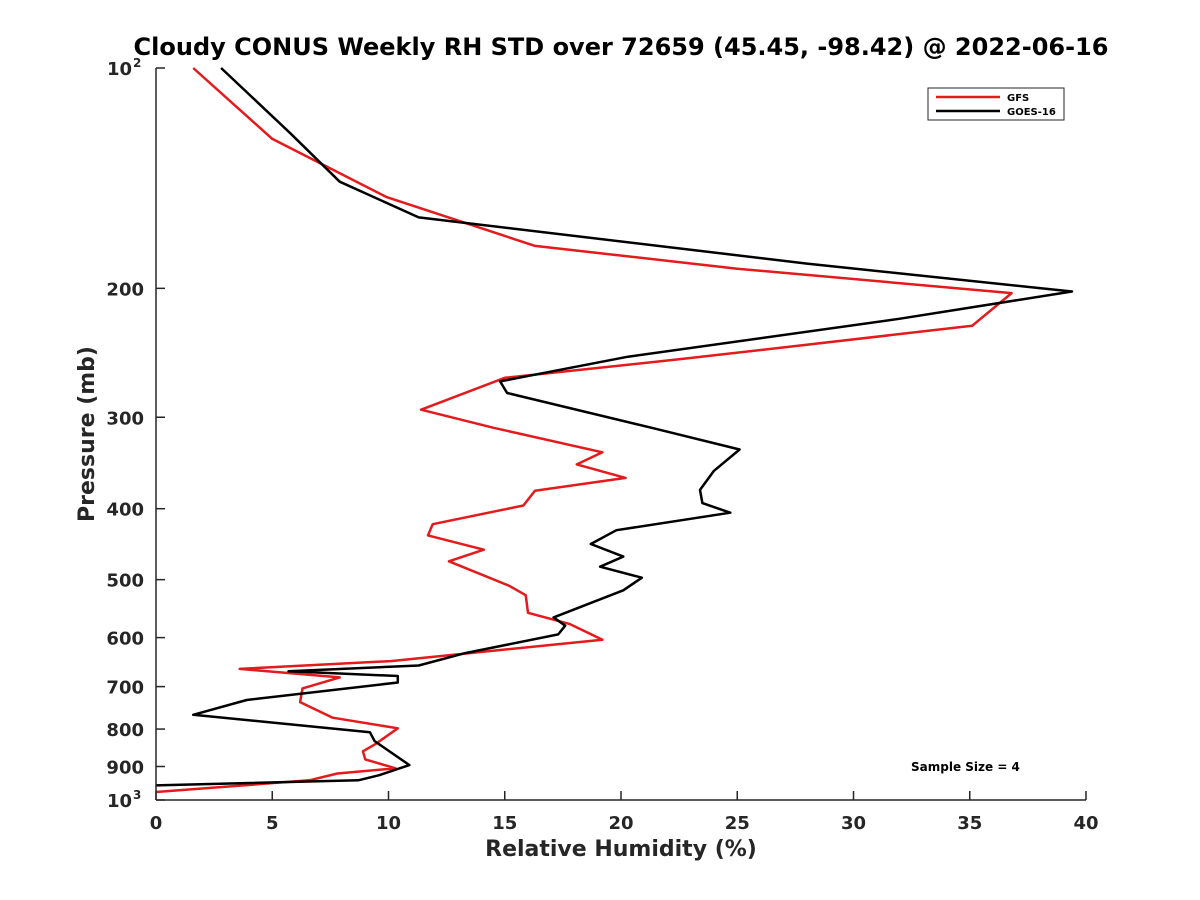 Image resolution: width=1200 pixels, height=900 pixels. What do you see at coordinates (125, 289) in the screenshot?
I see `y-tick-label: 200` at bounding box center [125, 289].